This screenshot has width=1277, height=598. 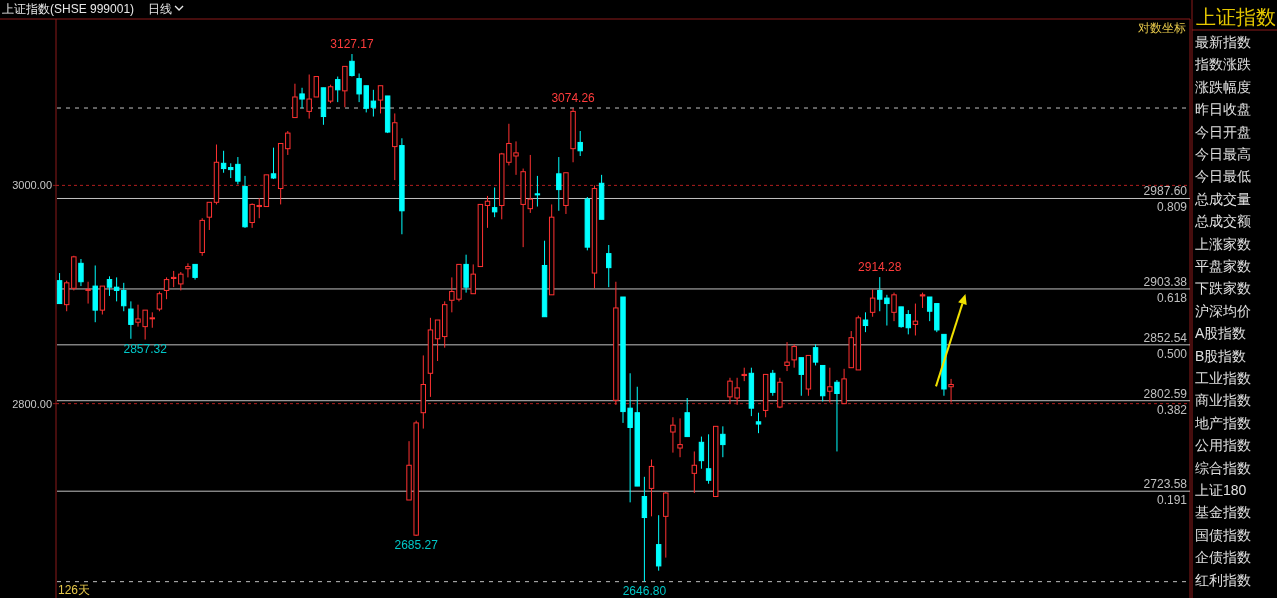 I want to click on ref-line-label: 2987.60, so click(x=1165, y=191).